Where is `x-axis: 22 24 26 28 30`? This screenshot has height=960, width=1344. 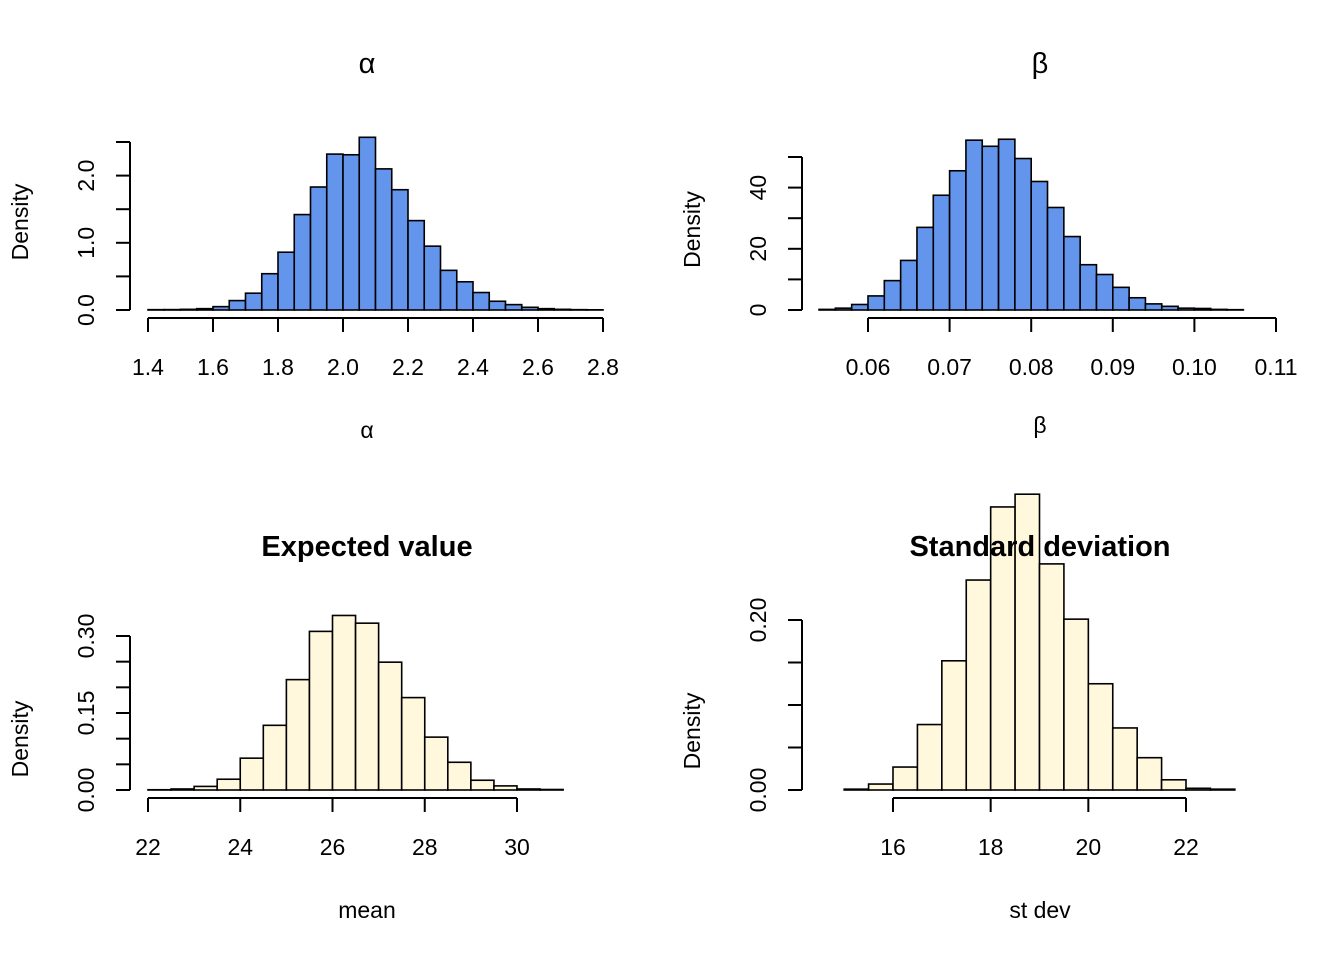 x-axis: 22 24 26 28 30 is located at coordinates (332, 828).